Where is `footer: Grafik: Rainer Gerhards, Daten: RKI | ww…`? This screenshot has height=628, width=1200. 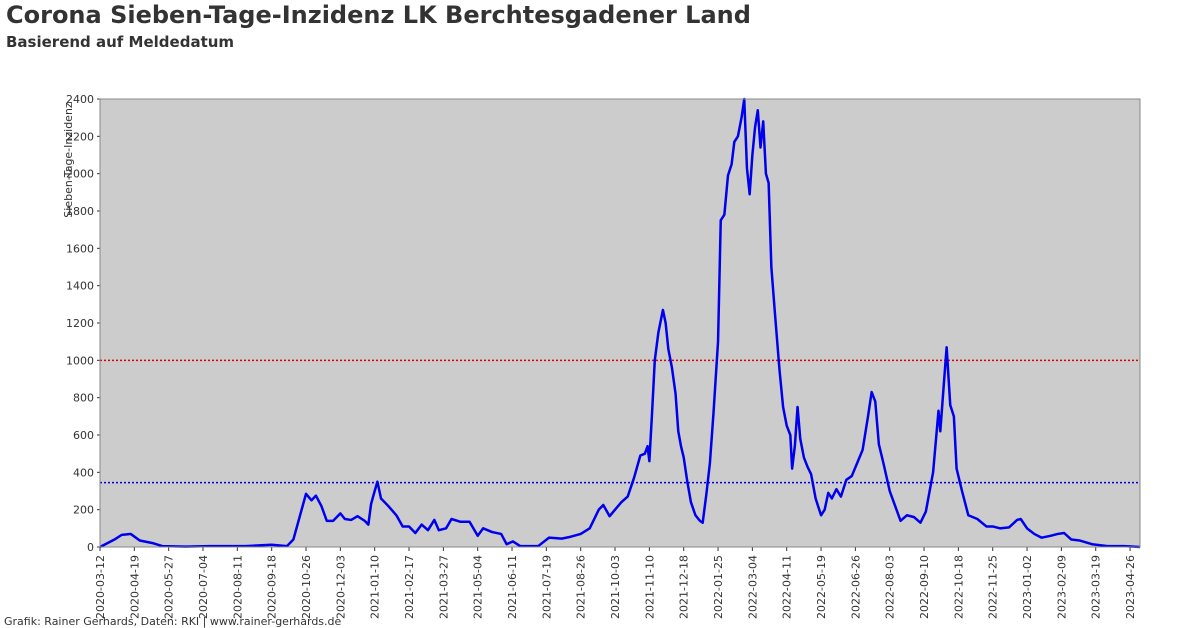
footer: Grafik: Rainer Gerhards, Daten: RKI | ww… is located at coordinates (173, 621).